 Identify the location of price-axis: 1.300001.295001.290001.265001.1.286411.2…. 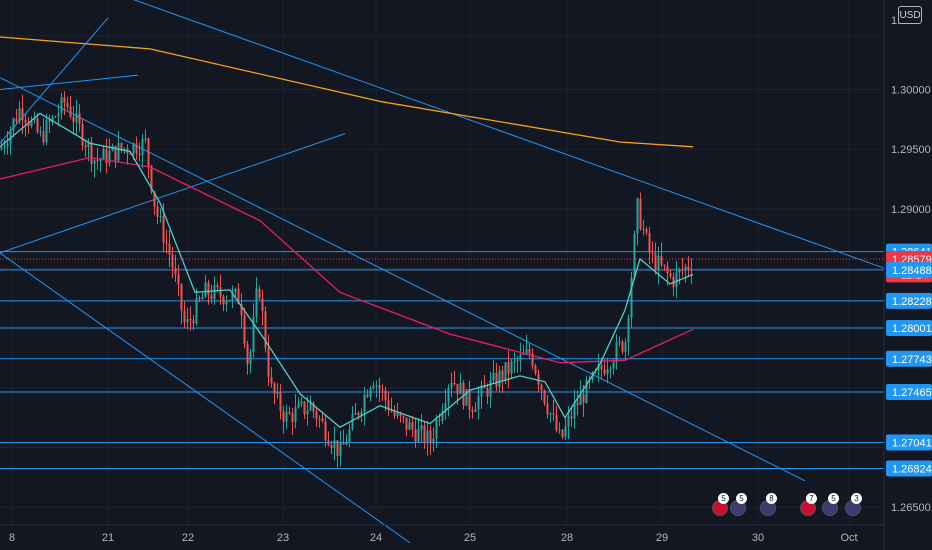
(907, 275).